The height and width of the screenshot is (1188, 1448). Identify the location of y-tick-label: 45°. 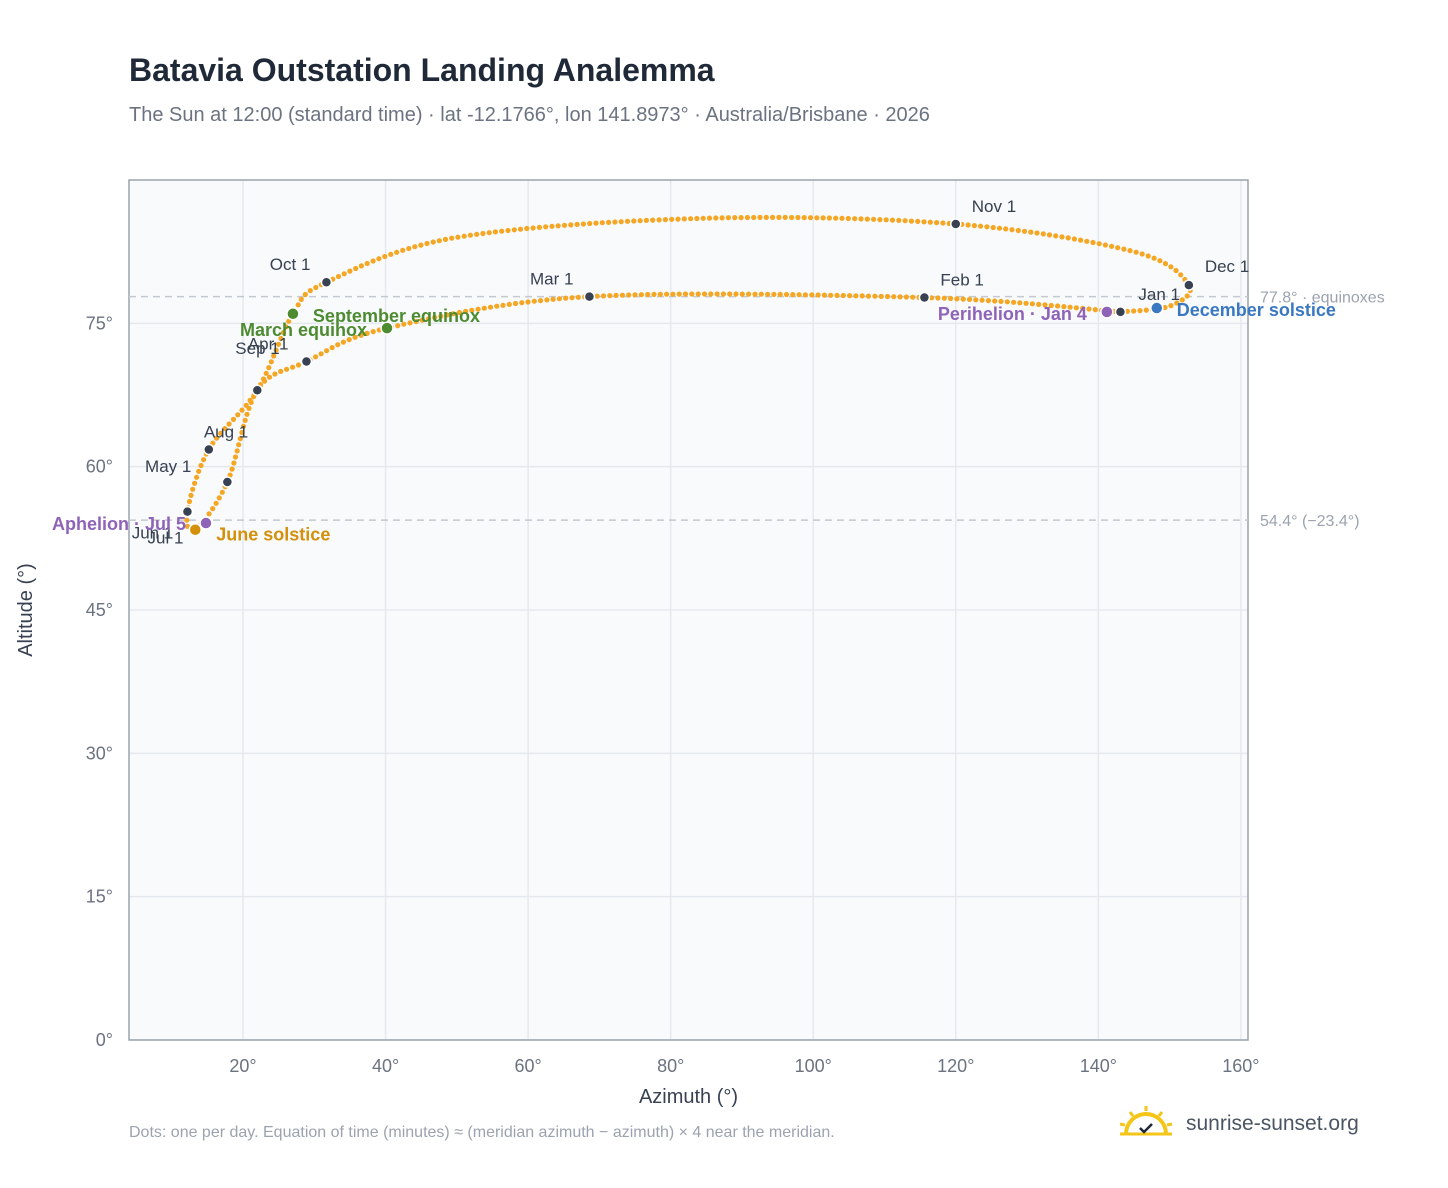
(99, 610).